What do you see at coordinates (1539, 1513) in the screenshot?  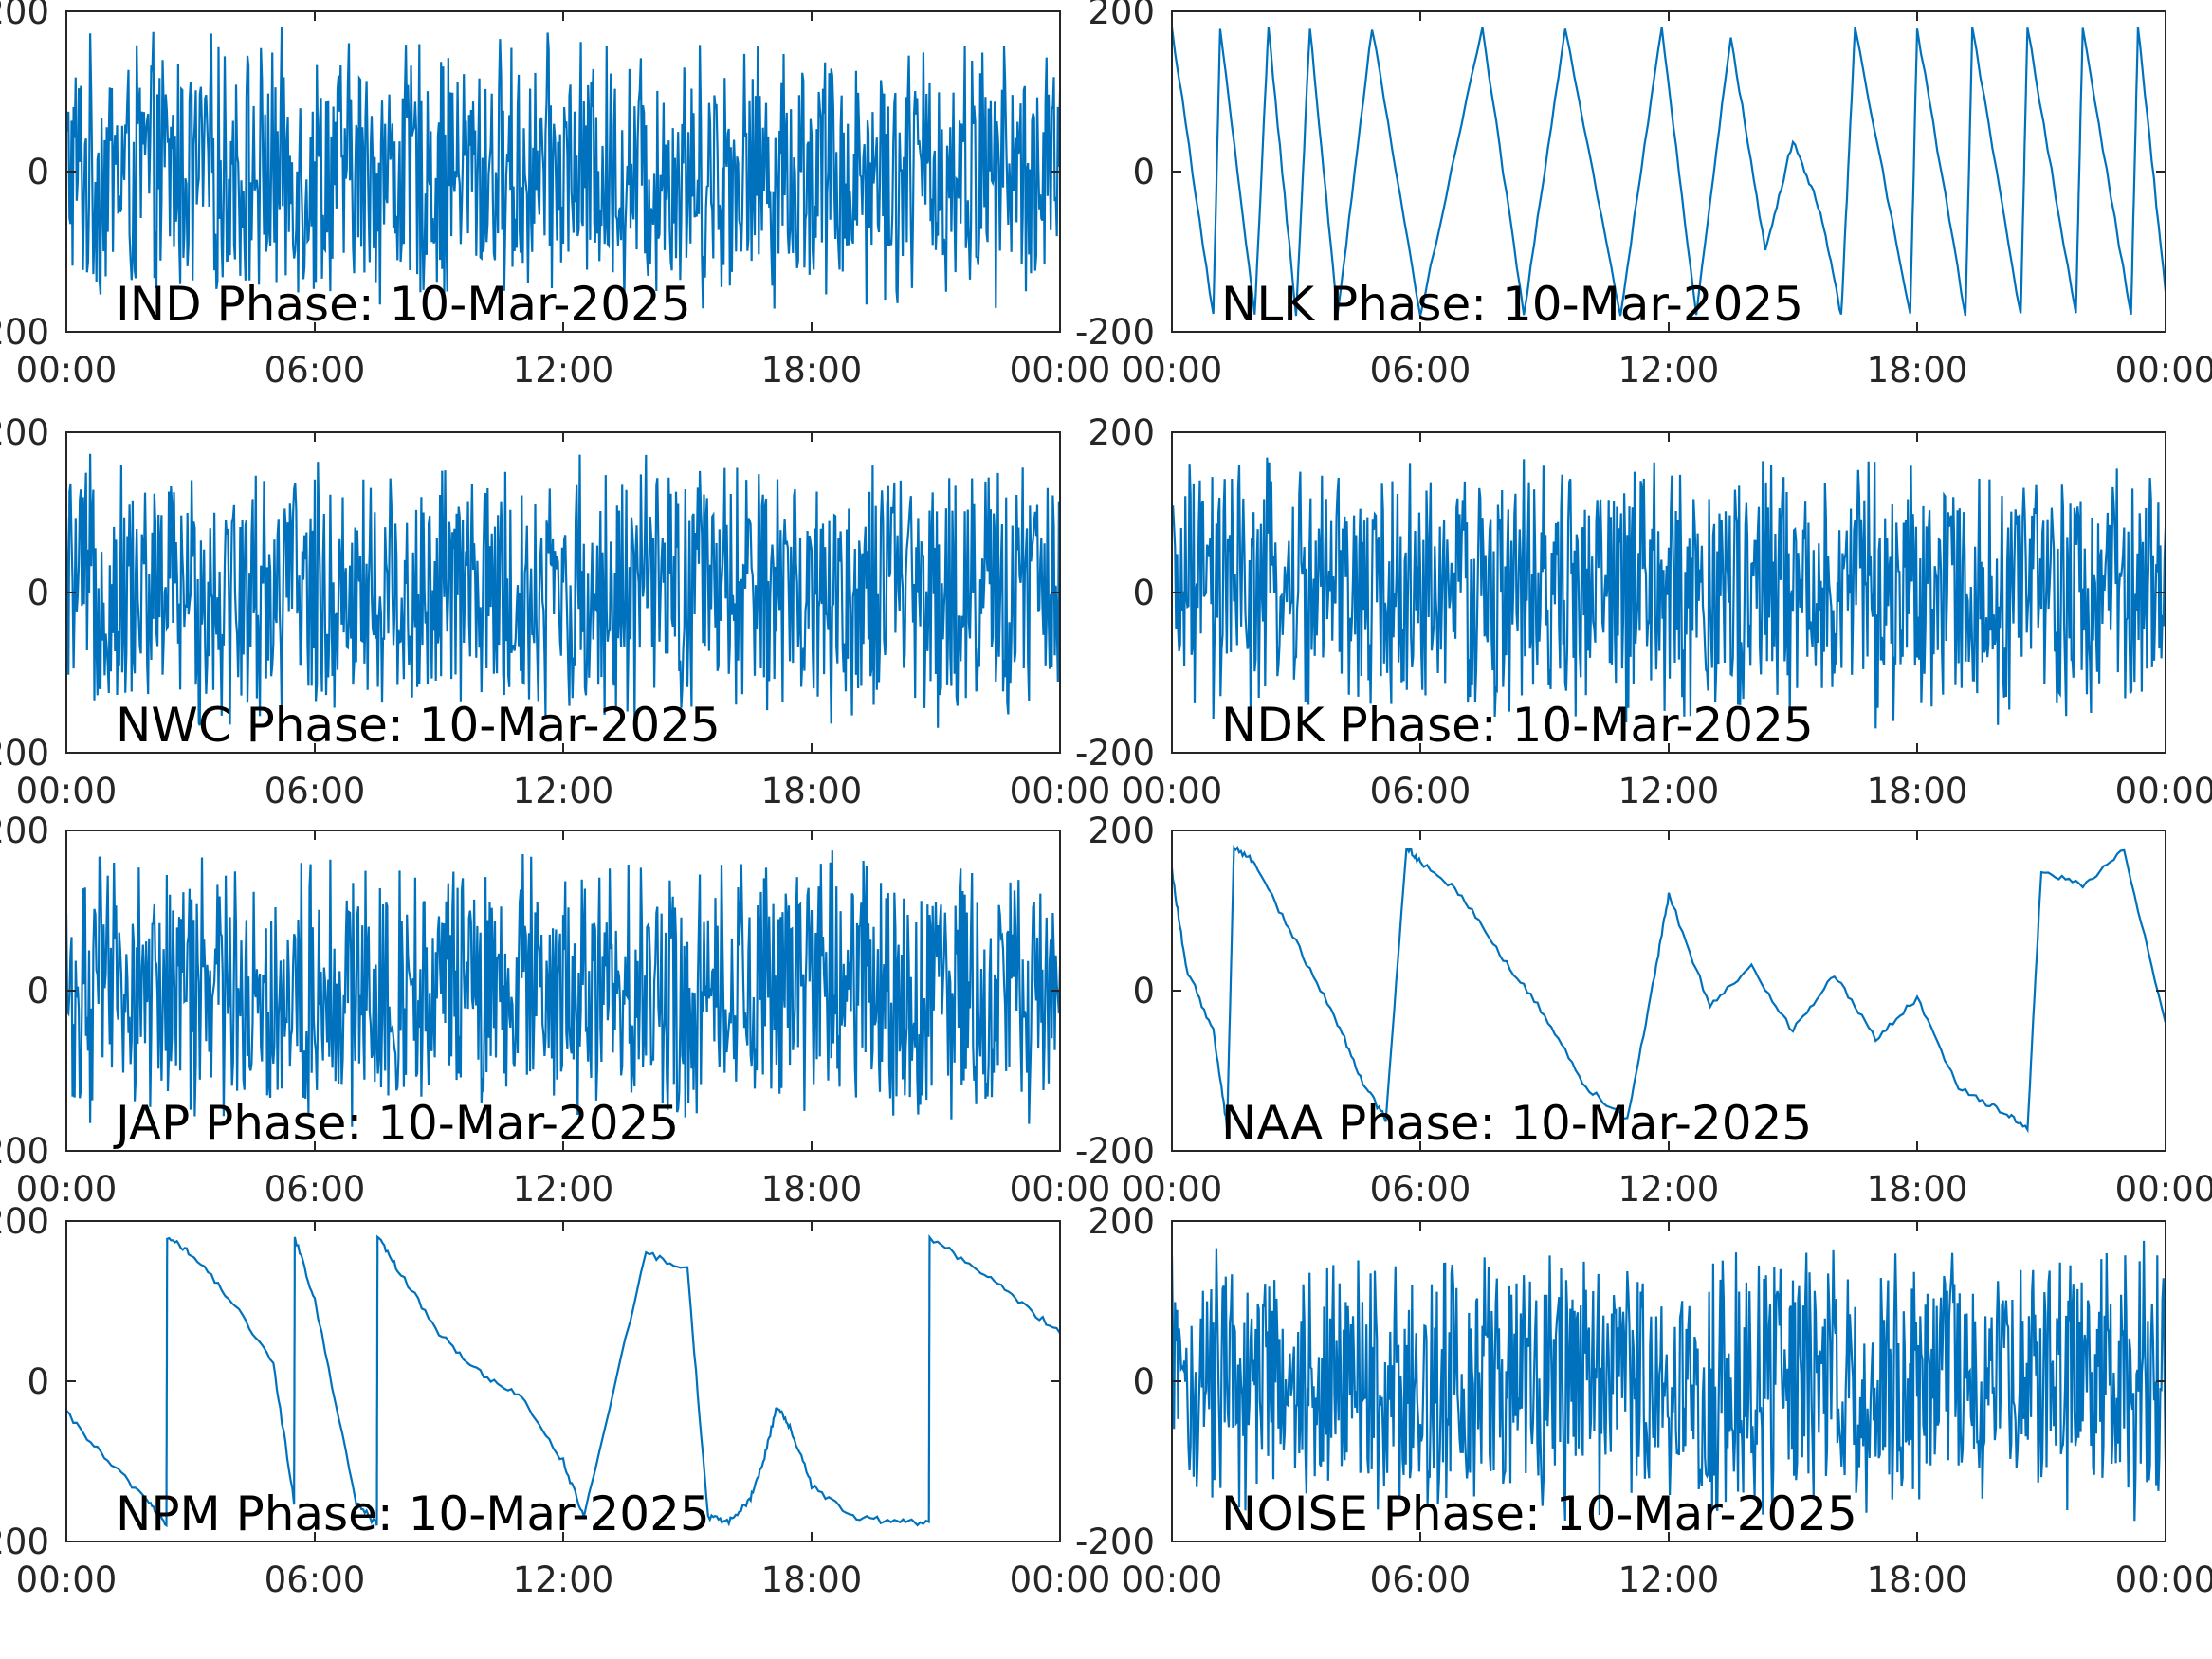 I see `panel-title: NOISE Phase: 10-Mar-2025` at bounding box center [1539, 1513].